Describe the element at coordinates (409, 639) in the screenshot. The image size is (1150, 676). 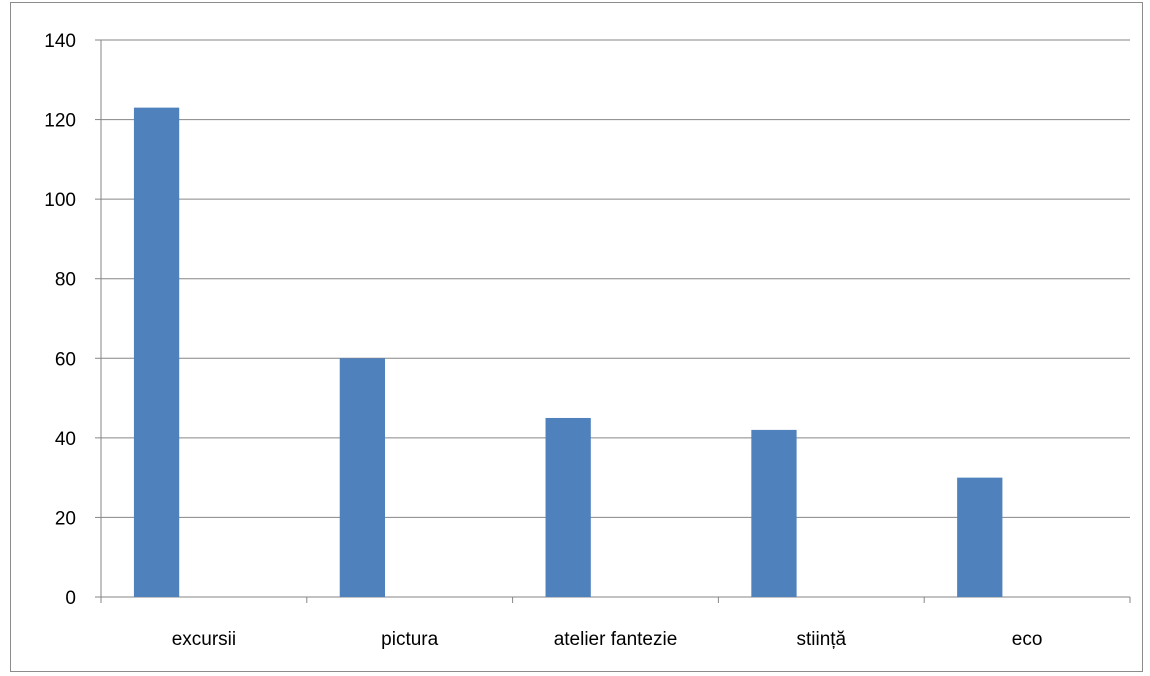
I see `x-tick-label: pictura` at that location.